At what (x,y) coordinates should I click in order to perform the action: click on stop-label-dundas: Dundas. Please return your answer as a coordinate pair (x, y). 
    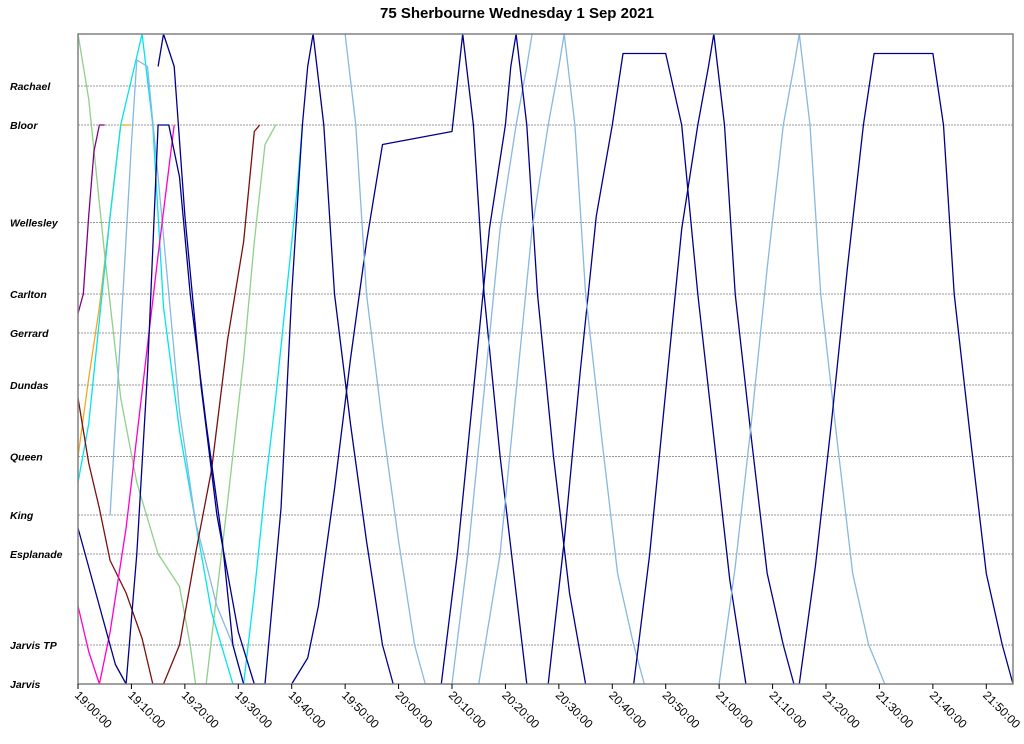
    Looking at the image, I should click on (29, 386).